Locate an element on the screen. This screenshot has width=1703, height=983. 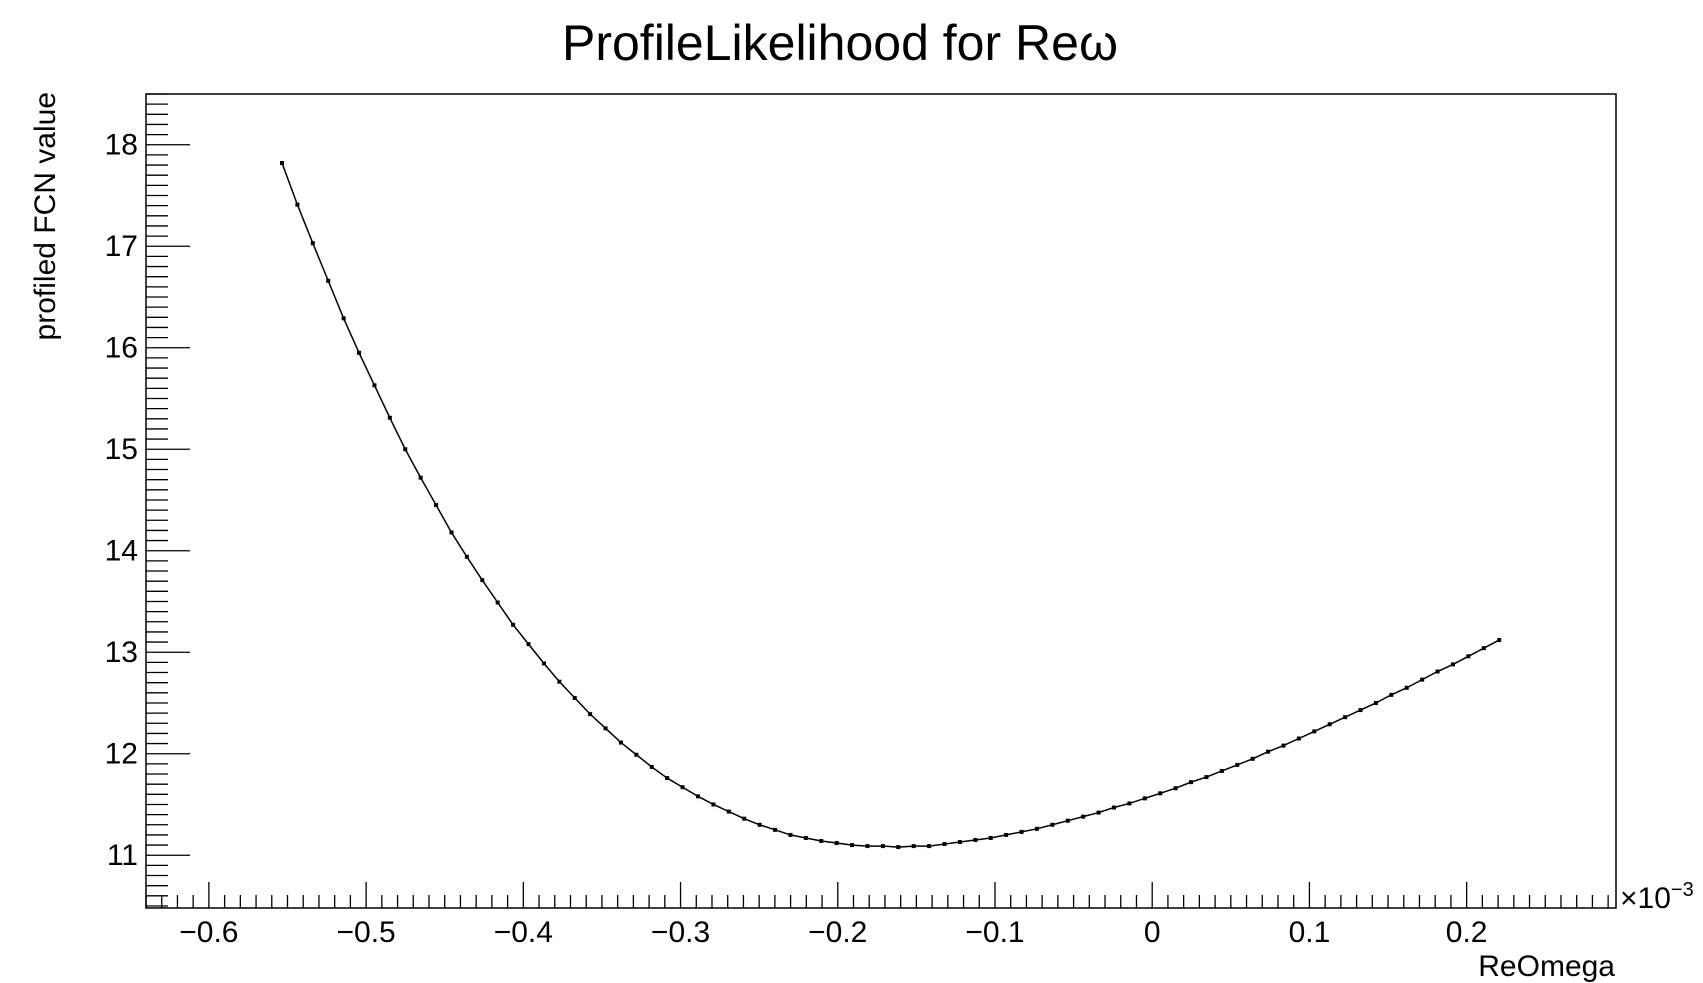
x-tick-label: −0.5 is located at coordinates (365, 932).